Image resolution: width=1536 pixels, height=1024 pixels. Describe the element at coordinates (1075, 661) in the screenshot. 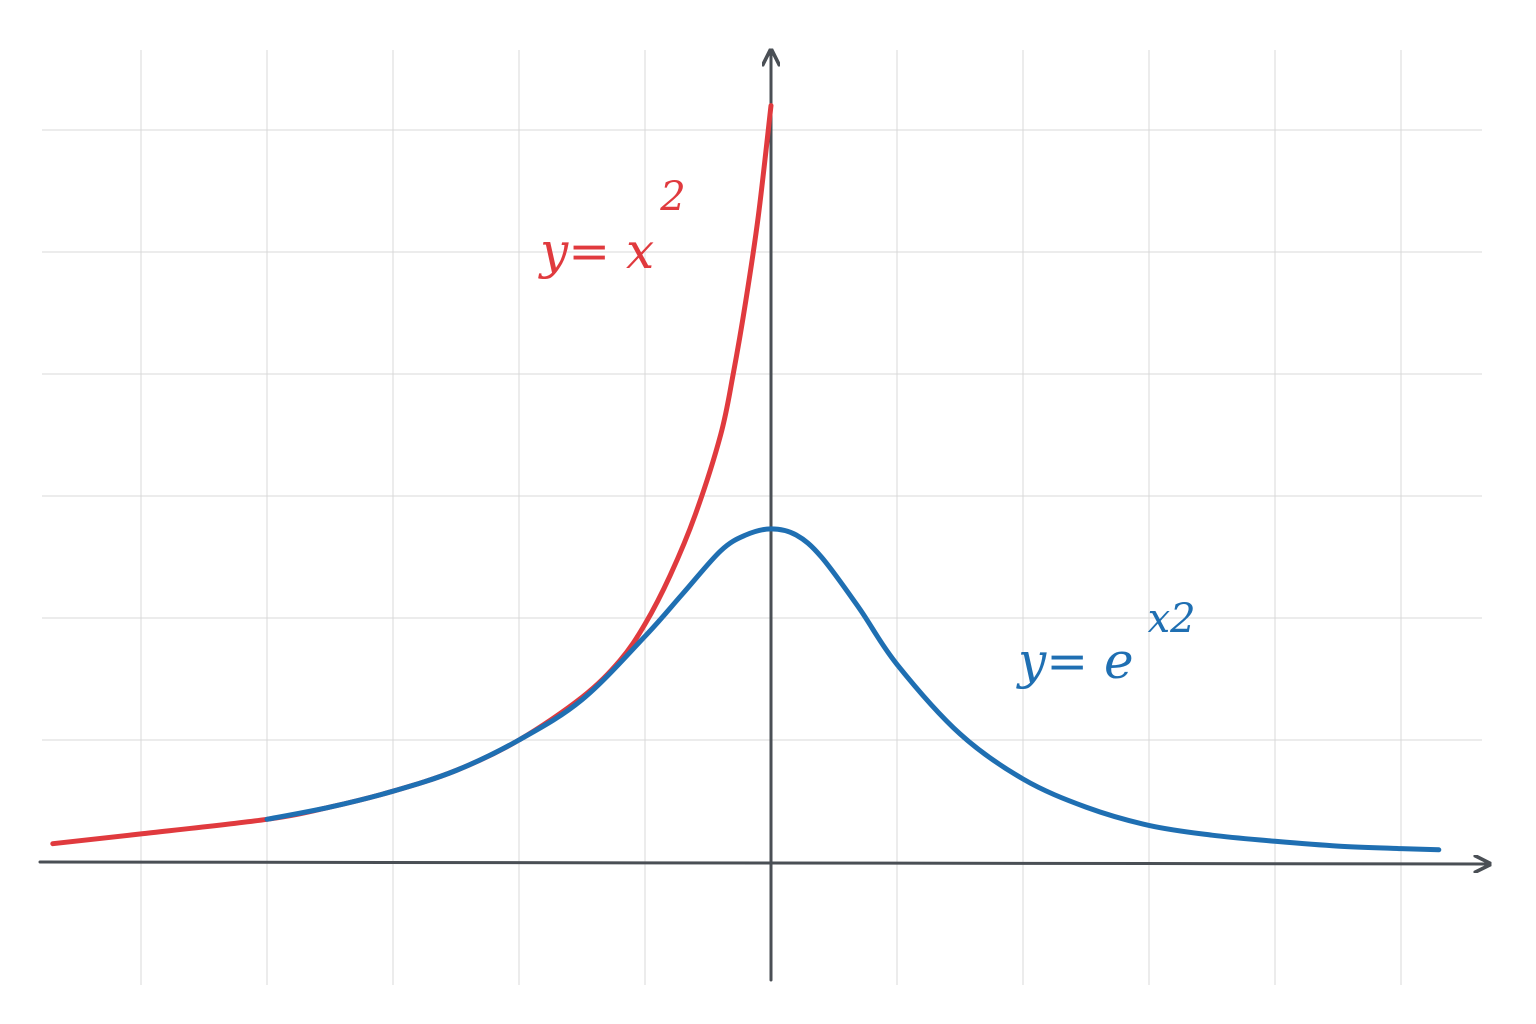

I see `label-blue-curve-text: y= e` at that location.